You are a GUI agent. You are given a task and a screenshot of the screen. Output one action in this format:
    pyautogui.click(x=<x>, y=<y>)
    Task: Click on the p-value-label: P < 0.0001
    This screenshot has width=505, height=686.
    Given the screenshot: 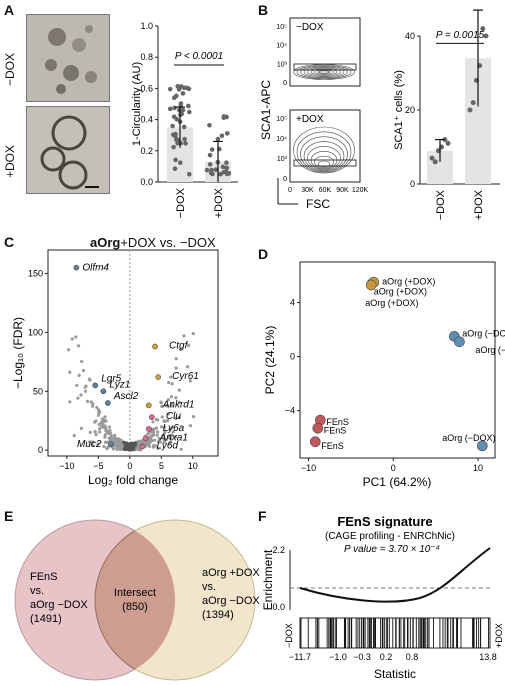 What is the action you would take?
    pyautogui.click(x=199, y=56)
    